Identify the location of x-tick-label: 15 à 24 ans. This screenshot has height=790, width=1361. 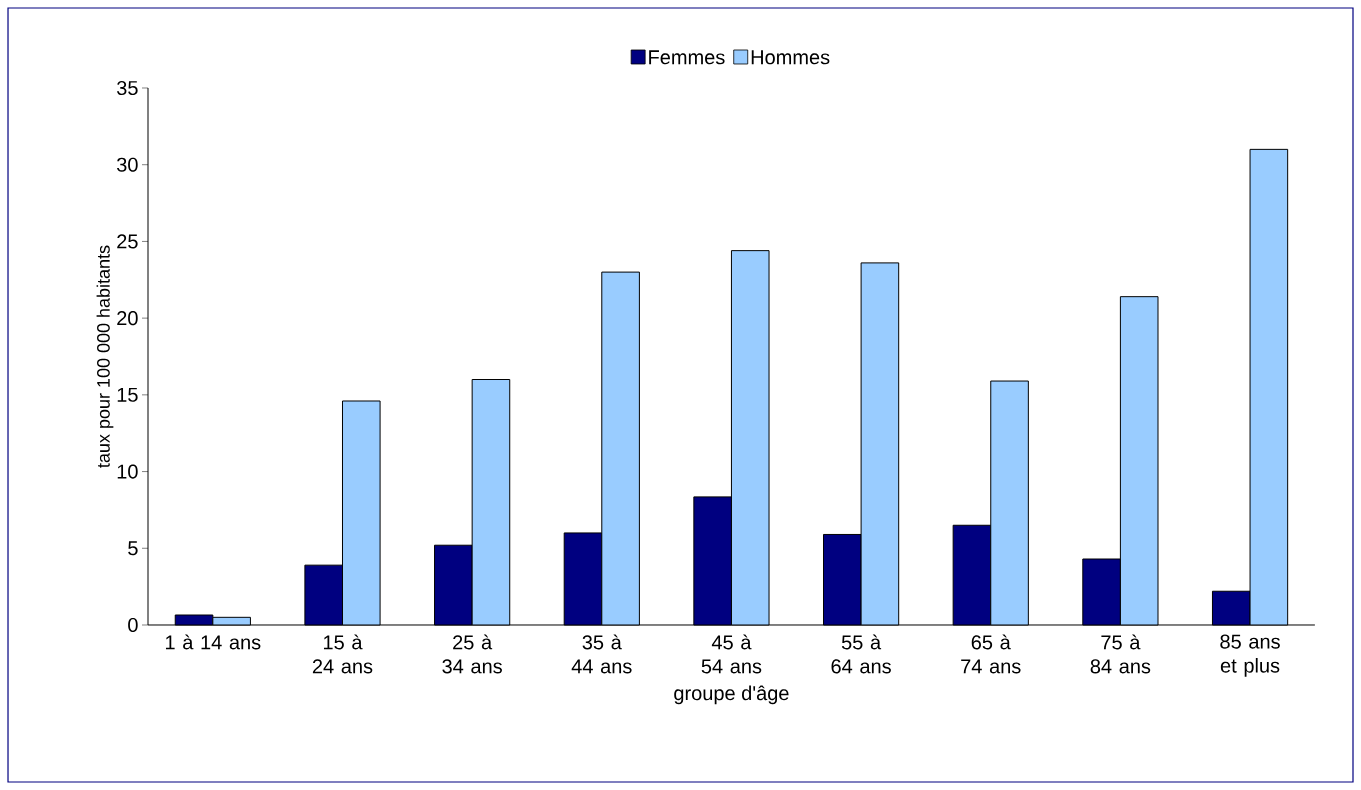
(342, 654).